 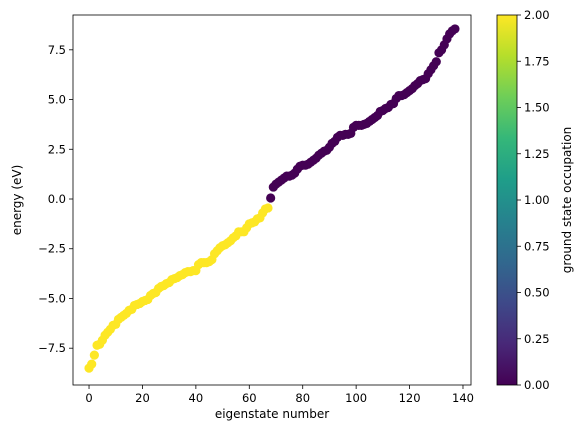 I want to click on colorbar, so click(x=507, y=200).